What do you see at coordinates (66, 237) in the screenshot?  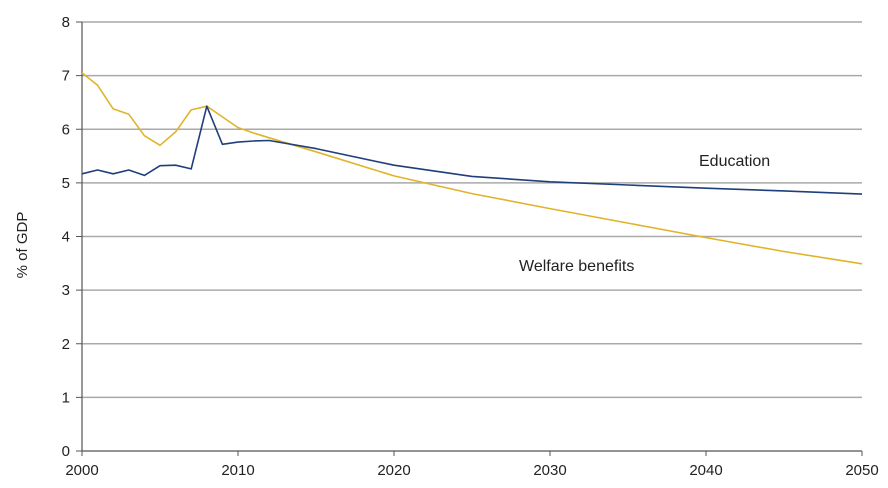 I see `y-tick-label-4: 4` at bounding box center [66, 237].